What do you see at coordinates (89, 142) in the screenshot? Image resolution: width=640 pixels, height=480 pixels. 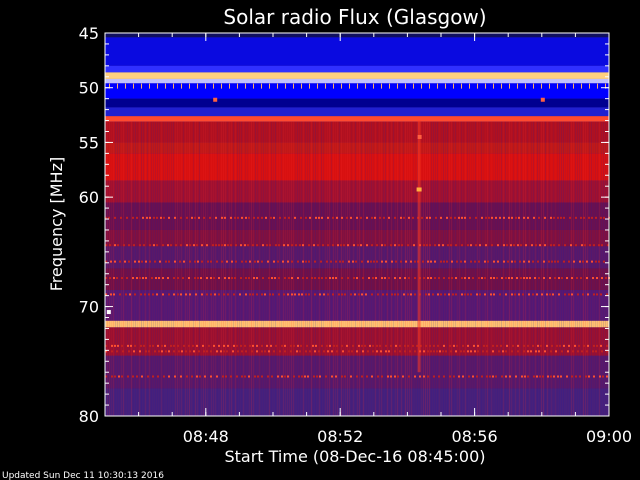 I see `y-tick-label: 55` at bounding box center [89, 142].